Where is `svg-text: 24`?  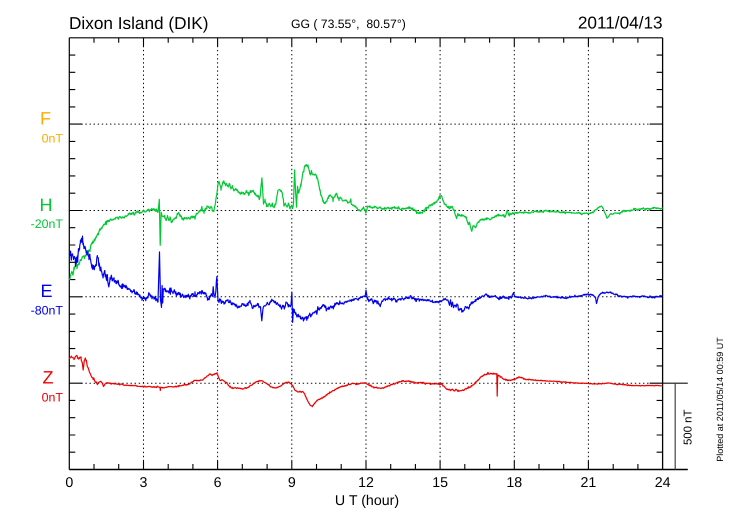
svg-text: 24 is located at coordinates (663, 483).